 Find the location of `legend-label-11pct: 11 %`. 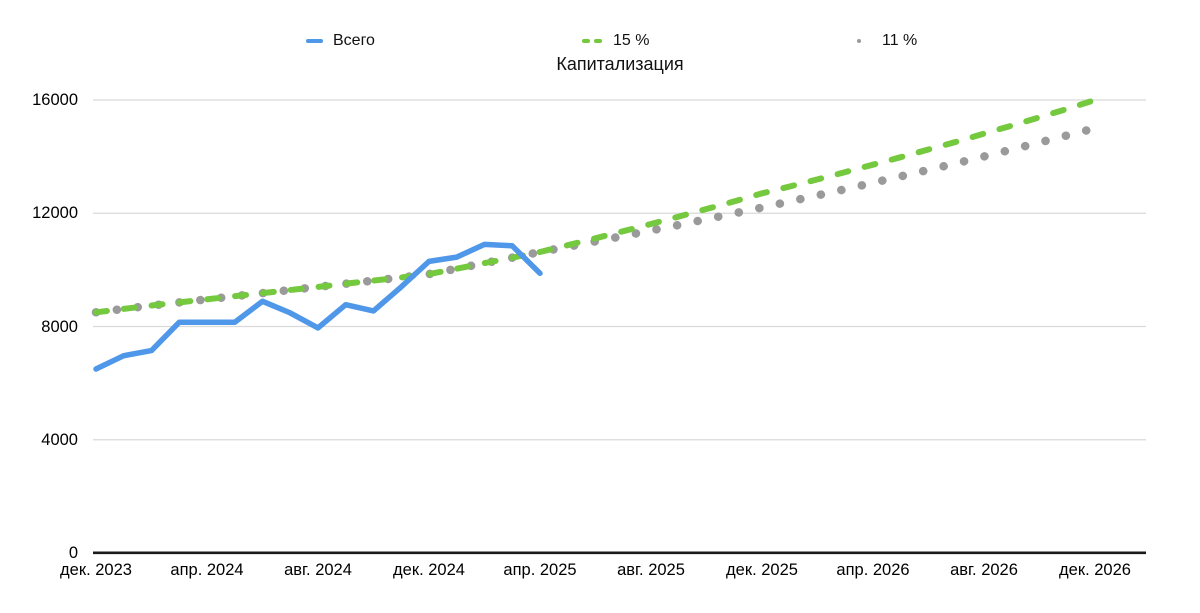

legend-label-11pct: 11 % is located at coordinates (900, 40).